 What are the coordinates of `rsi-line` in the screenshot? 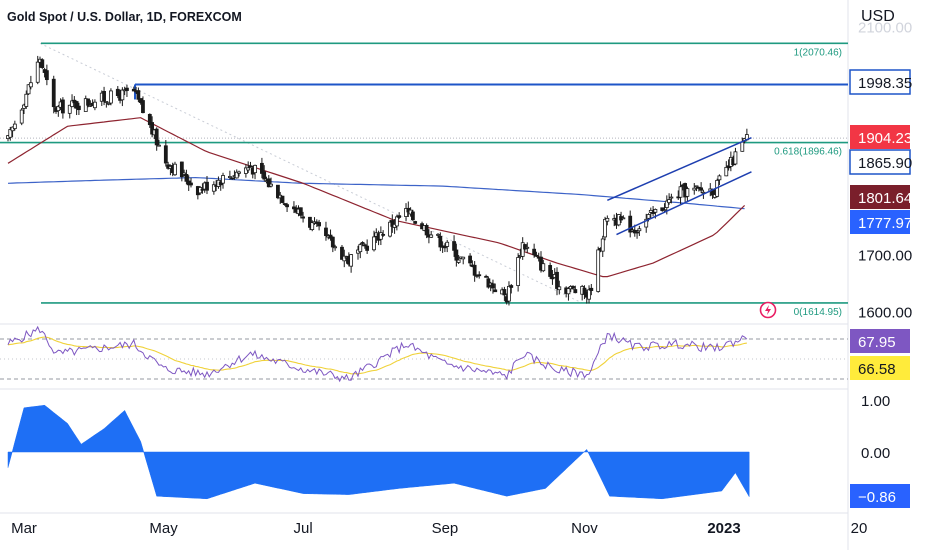 It's located at (377, 354).